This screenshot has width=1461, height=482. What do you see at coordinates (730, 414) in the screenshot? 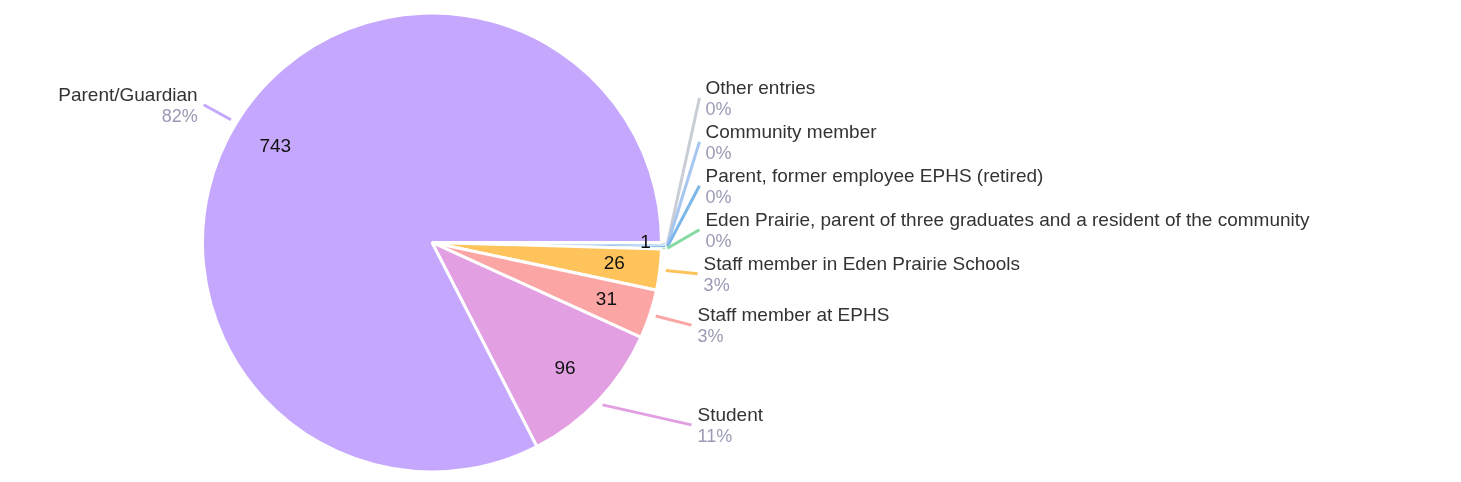
I see `slice-label: Student` at bounding box center [730, 414].